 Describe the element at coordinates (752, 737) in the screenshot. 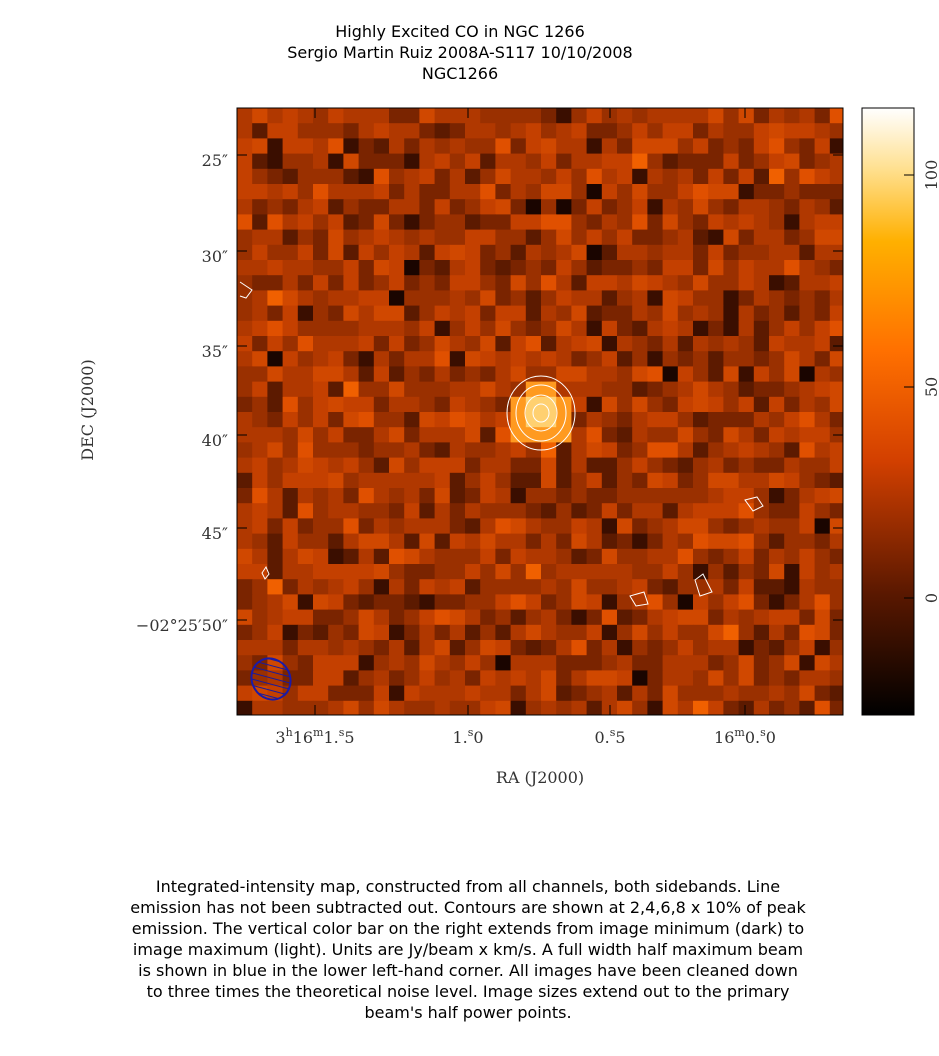

I see `number: 0.` at that location.